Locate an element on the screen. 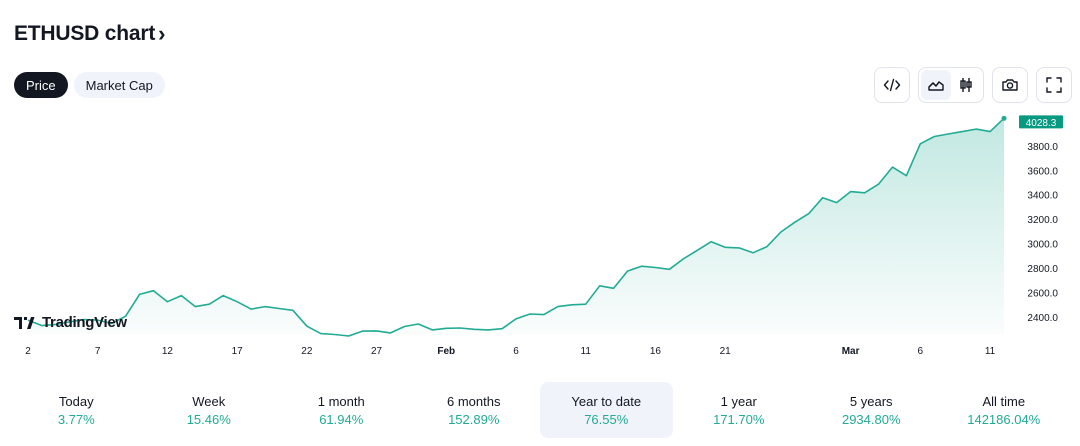  performance-label: 1 month is located at coordinates (341, 401).